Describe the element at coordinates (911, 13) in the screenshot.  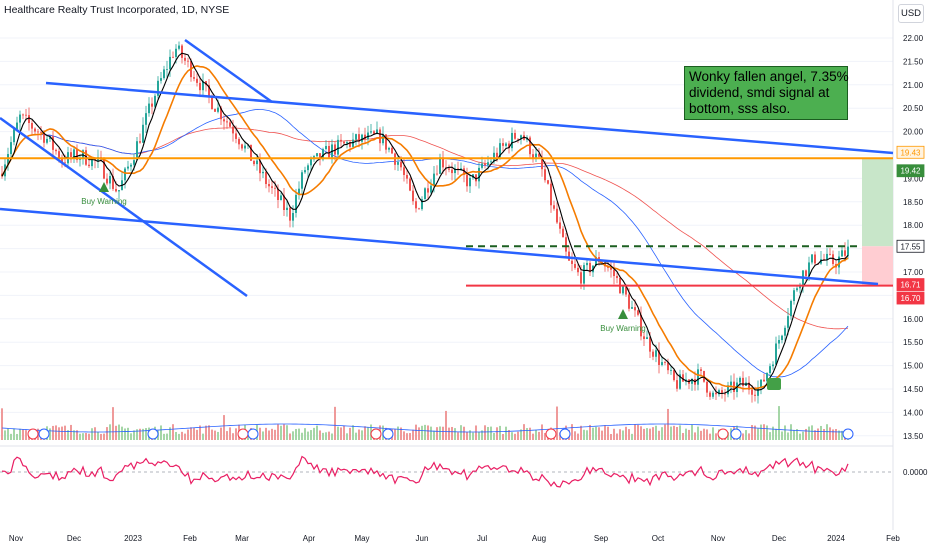
I see `currency-button: USD` at that location.